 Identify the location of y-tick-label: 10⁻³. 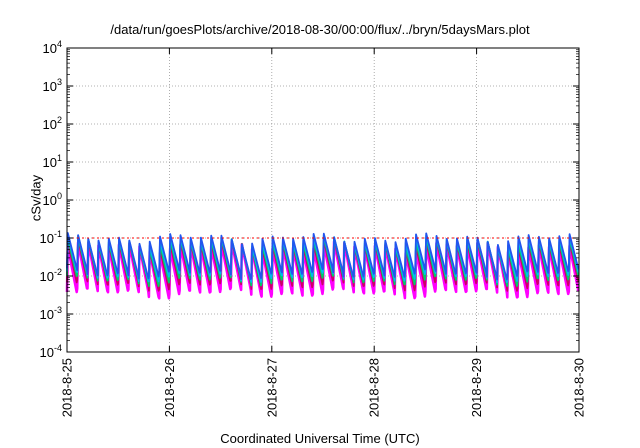
(51, 313).